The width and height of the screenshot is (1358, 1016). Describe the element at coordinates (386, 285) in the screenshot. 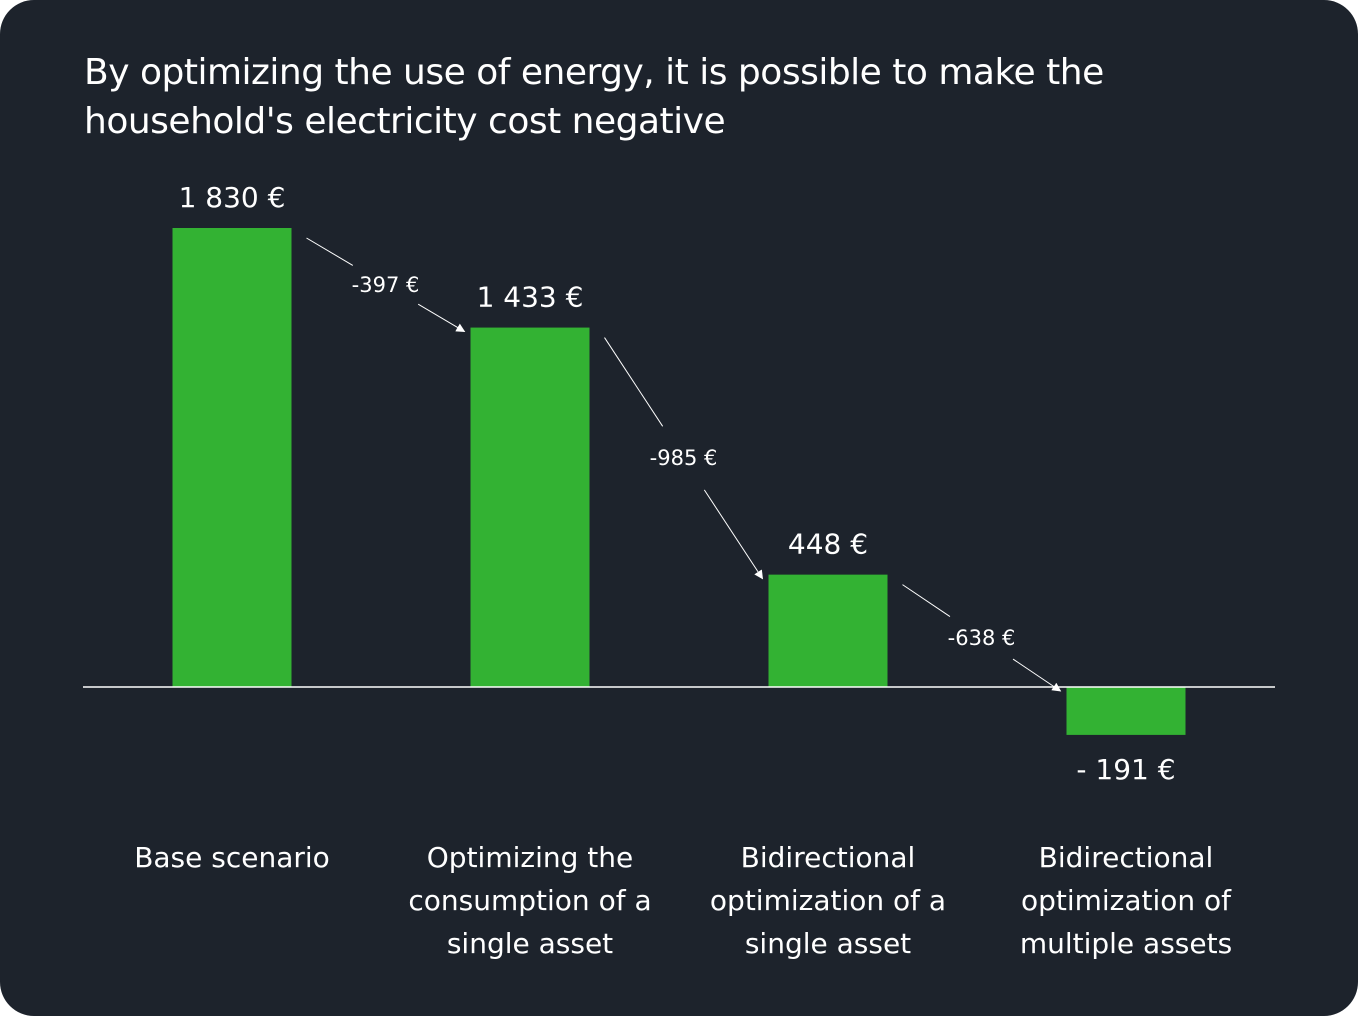

I see `delta-label-1: -397 €` at that location.